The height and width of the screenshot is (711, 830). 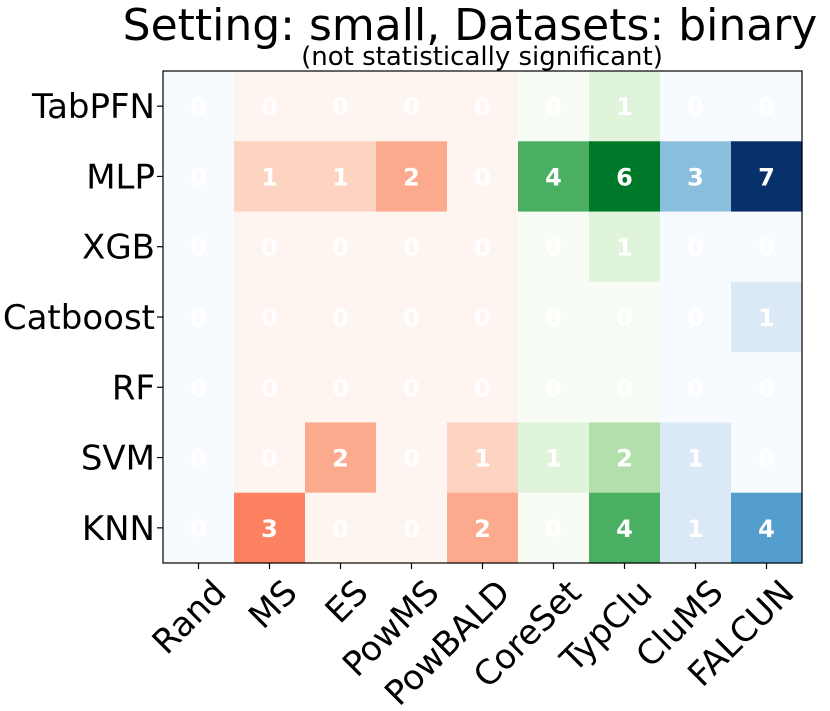 I want to click on cell-value-rf-falcun: 0, so click(x=766, y=388).